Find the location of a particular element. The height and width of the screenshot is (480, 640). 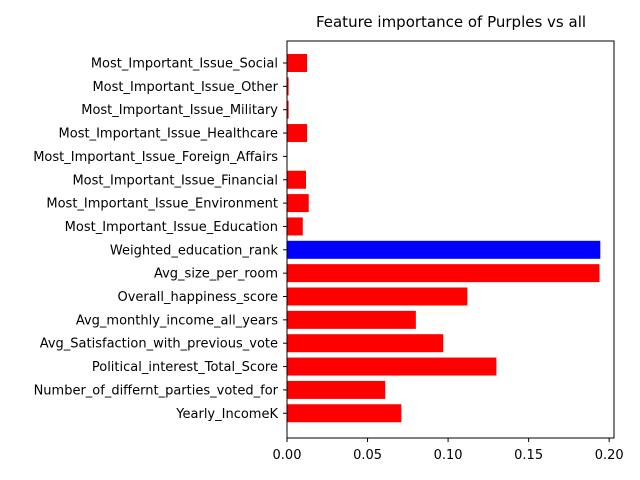

bar-Yearly_IncomeK is located at coordinates (344, 413).